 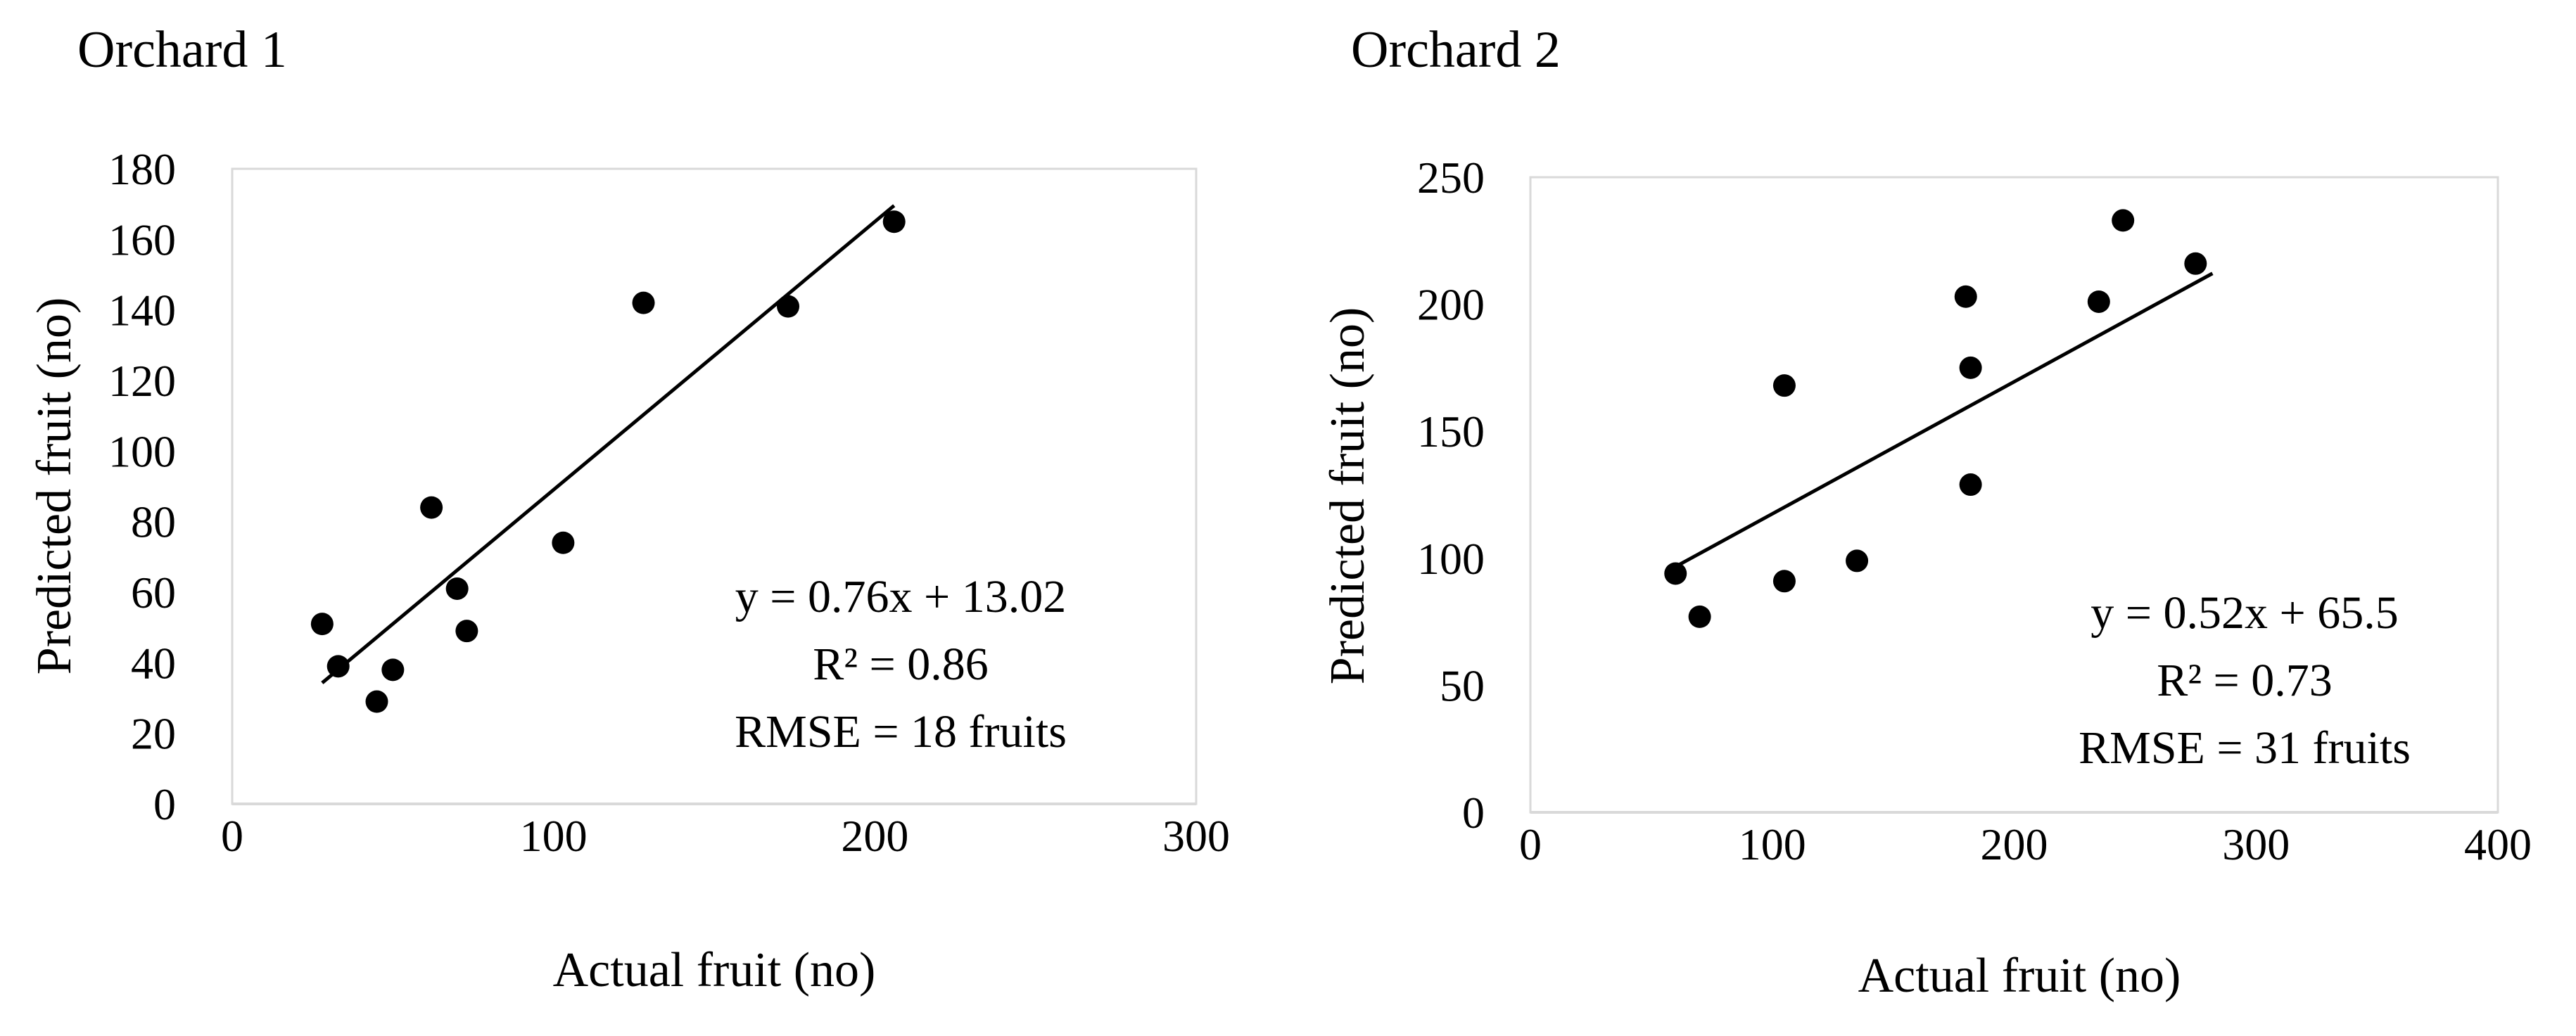 I want to click on trendline-equation: y = 0.76x + 13.02, so click(x=900, y=596).